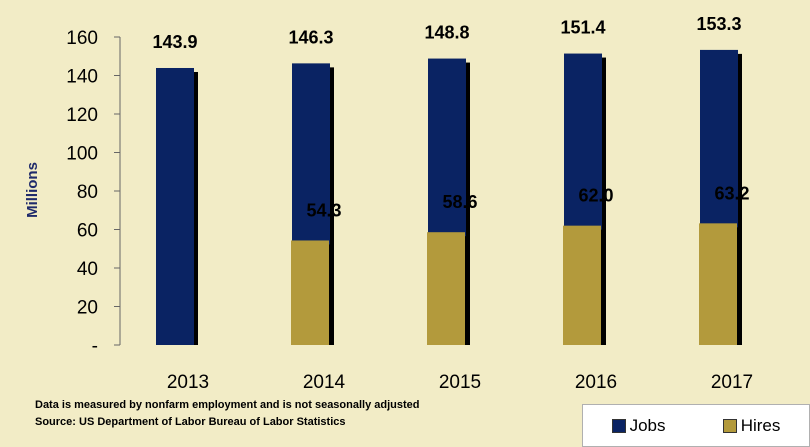  What do you see at coordinates (188, 382) in the screenshot?
I see `x-tick-label: 2013` at bounding box center [188, 382].